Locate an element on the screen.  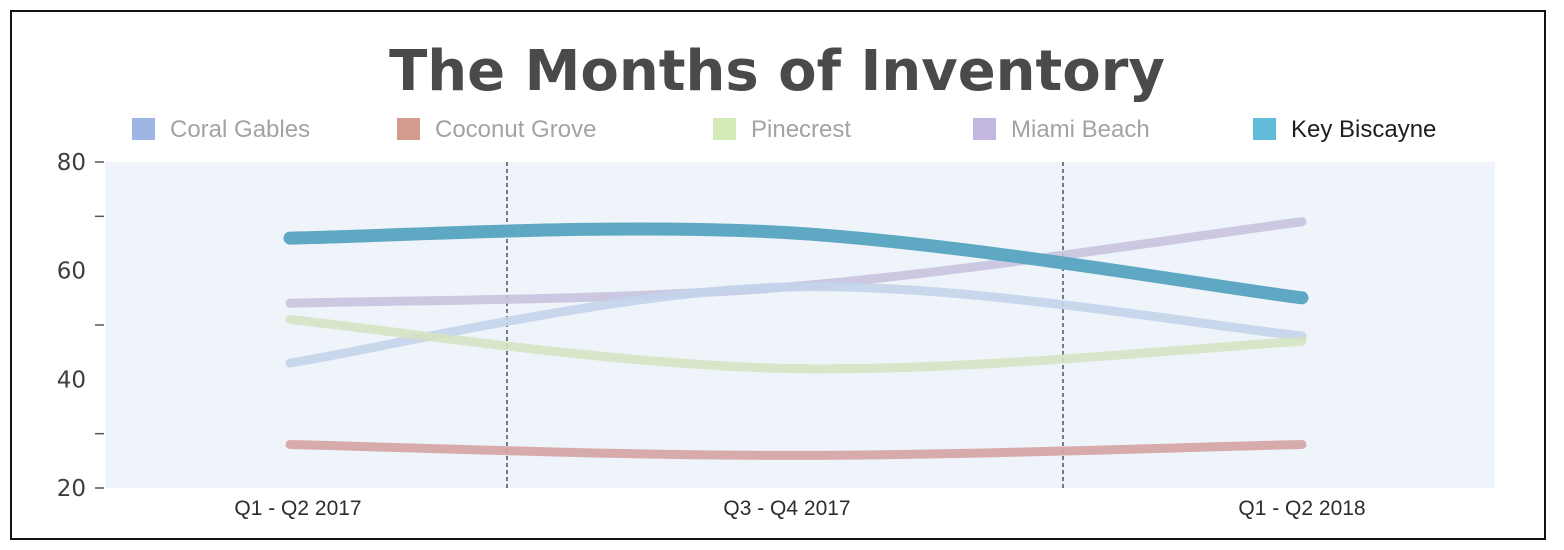
y-tick-label: 60 is located at coordinates (71, 272).